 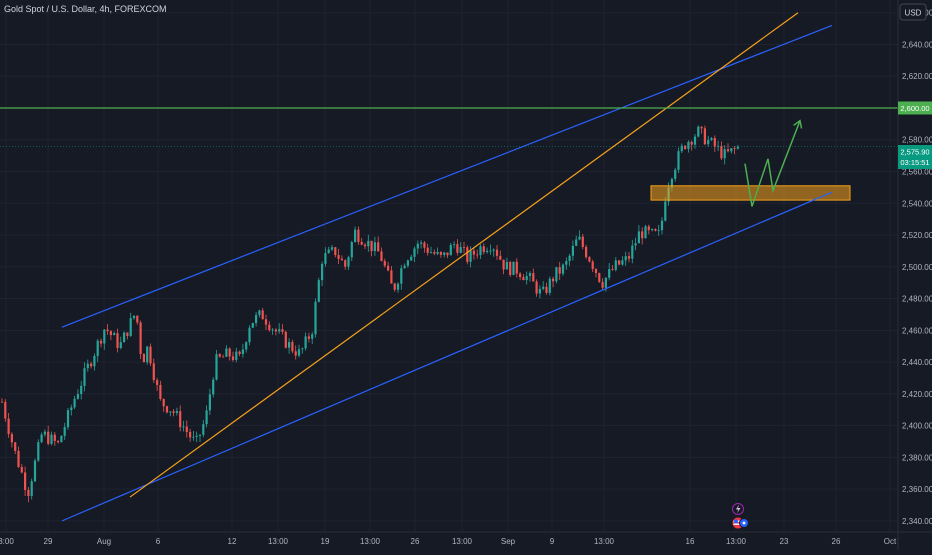 I want to click on time-tick-label: Sep, so click(x=508, y=541).